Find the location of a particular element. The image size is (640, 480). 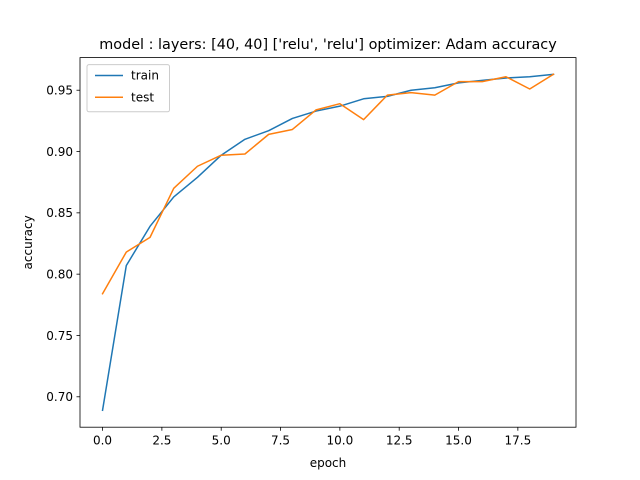

x-tick-label: 15.0 is located at coordinates (458, 441).